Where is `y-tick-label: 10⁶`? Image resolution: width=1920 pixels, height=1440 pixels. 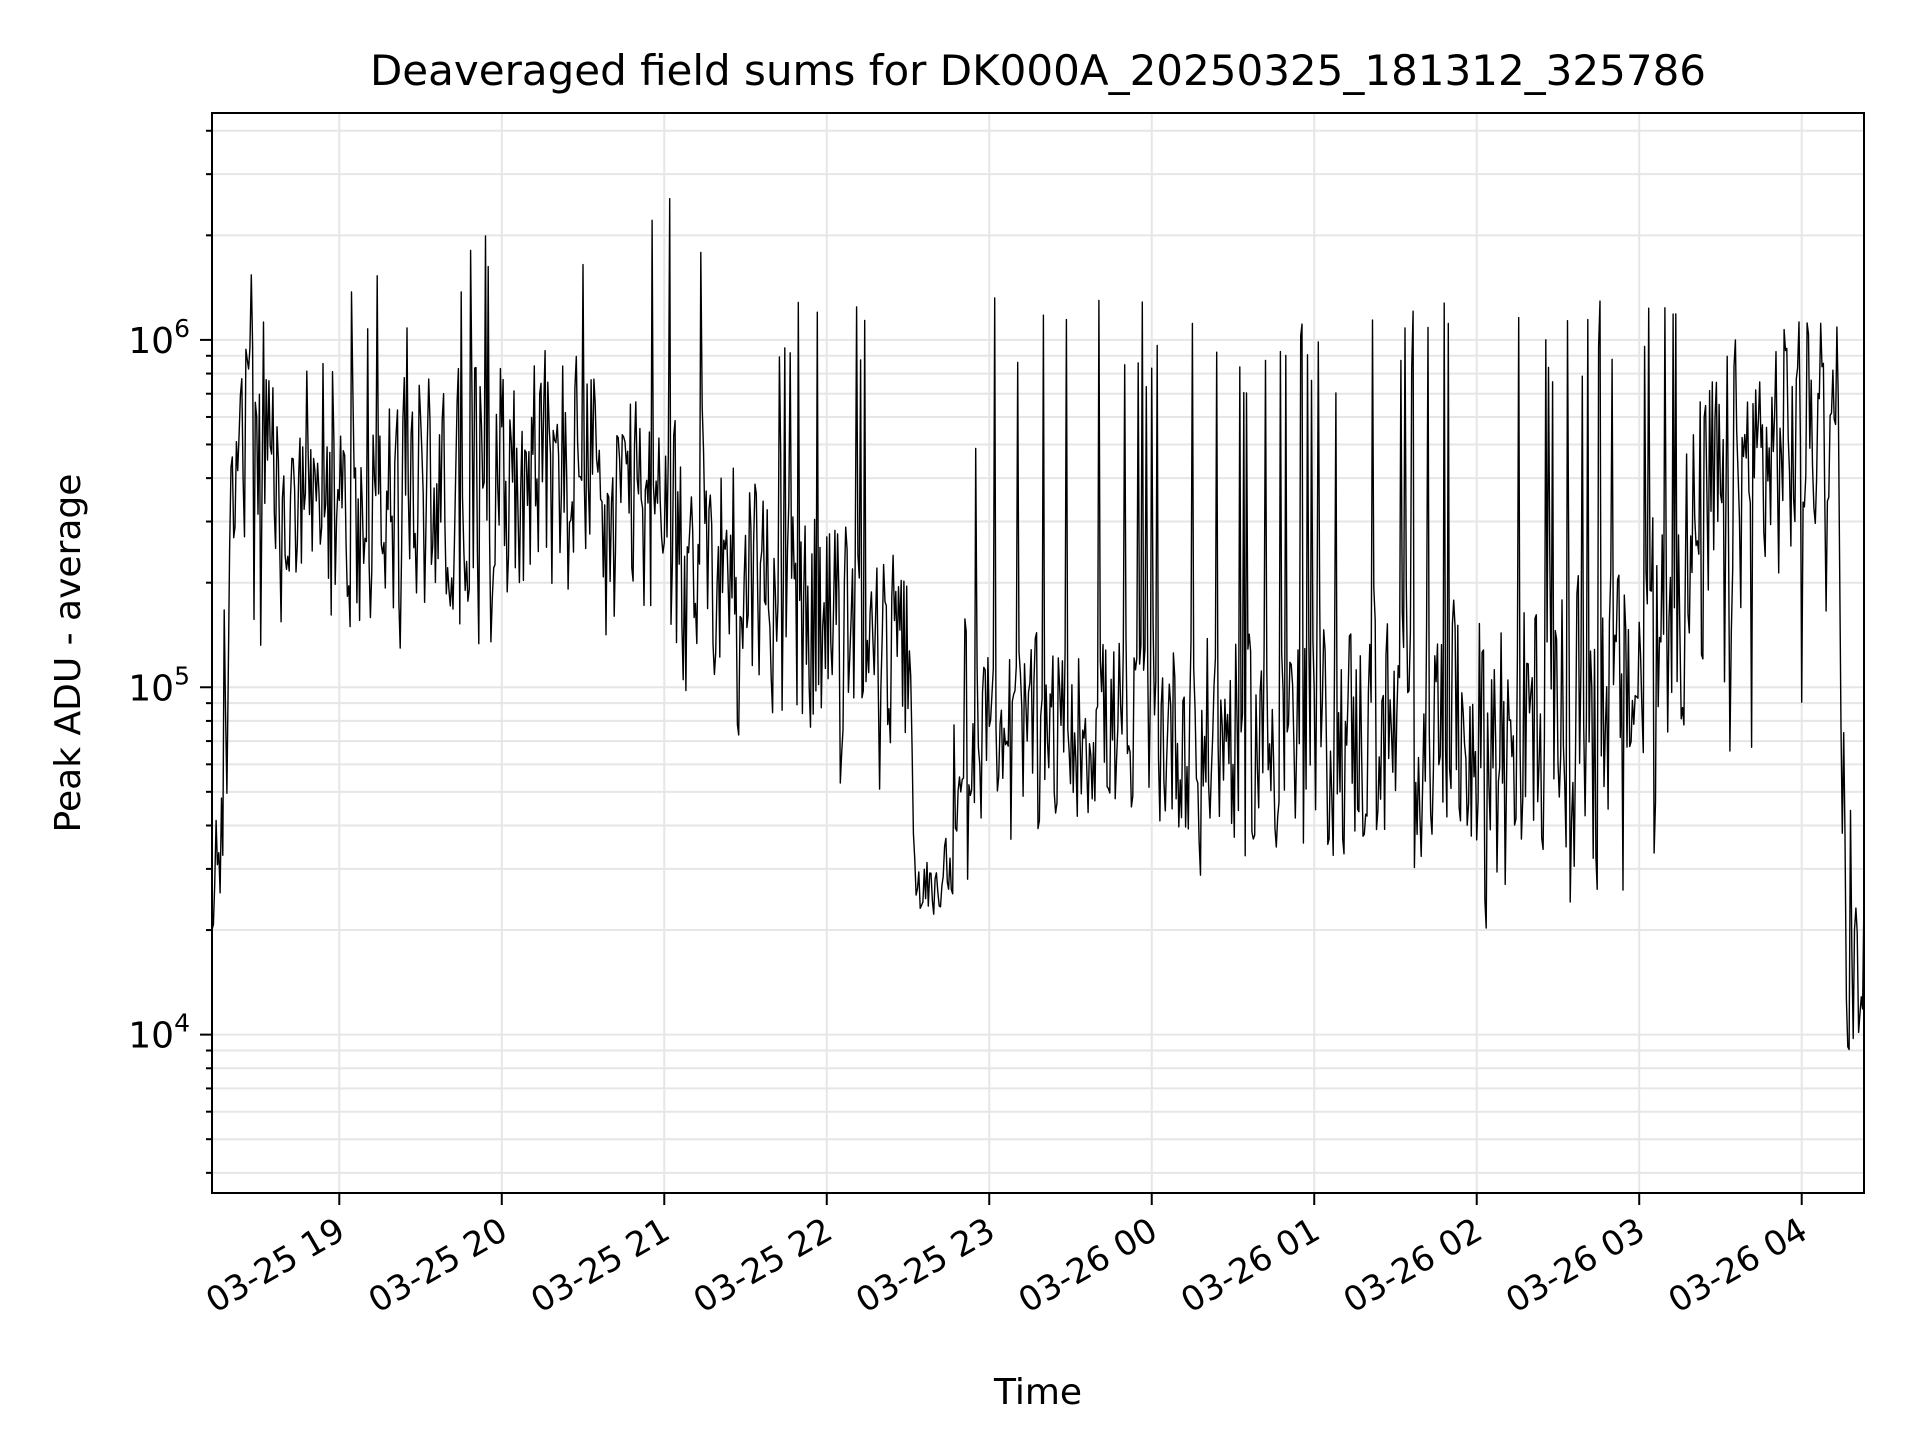
y-tick-label: 10⁶ is located at coordinates (159, 338).